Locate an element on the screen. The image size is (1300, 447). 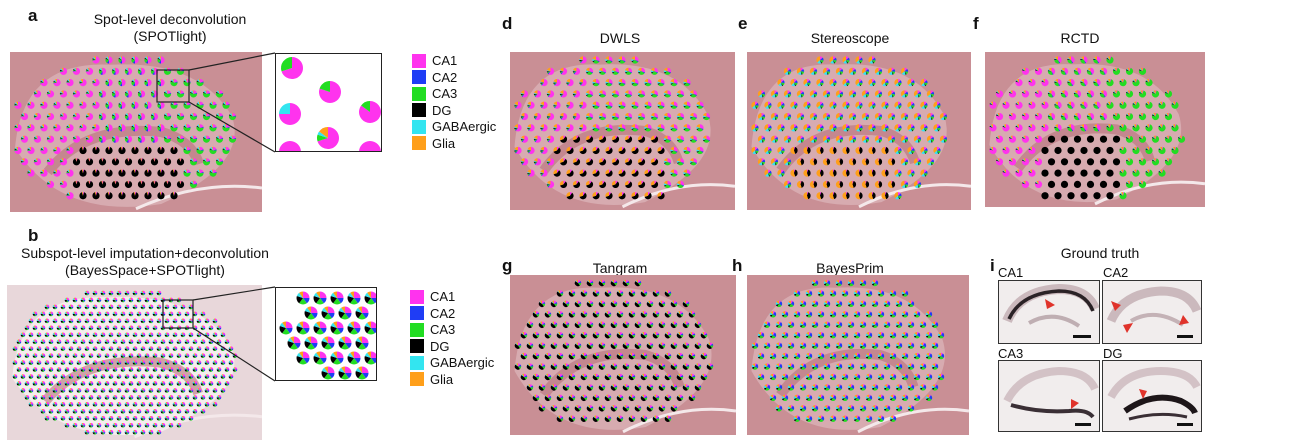
tissue-section-e is located at coordinates (859, 131).